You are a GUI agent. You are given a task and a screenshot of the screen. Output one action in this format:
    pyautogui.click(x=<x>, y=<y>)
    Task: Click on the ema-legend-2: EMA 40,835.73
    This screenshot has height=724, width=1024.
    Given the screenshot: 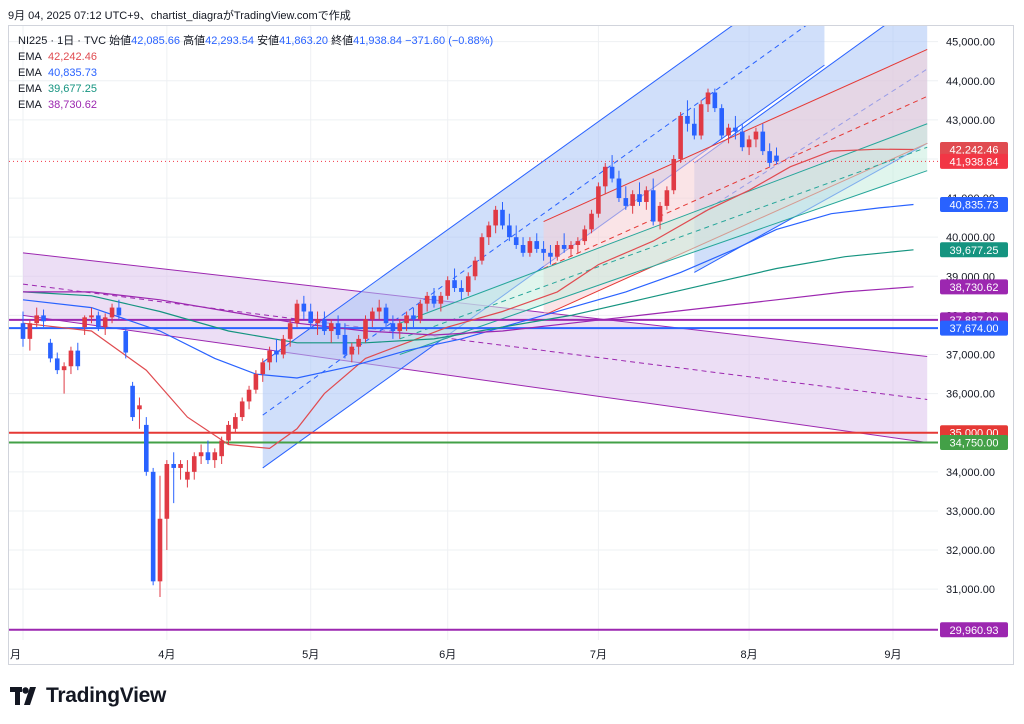 What is the action you would take?
    pyautogui.click(x=255, y=73)
    